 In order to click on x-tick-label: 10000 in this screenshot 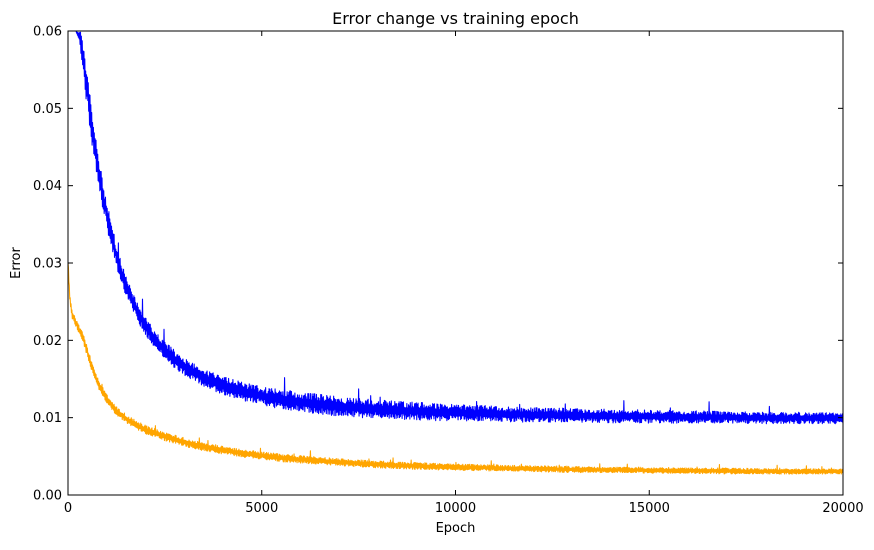, I will do `click(455, 508)`.